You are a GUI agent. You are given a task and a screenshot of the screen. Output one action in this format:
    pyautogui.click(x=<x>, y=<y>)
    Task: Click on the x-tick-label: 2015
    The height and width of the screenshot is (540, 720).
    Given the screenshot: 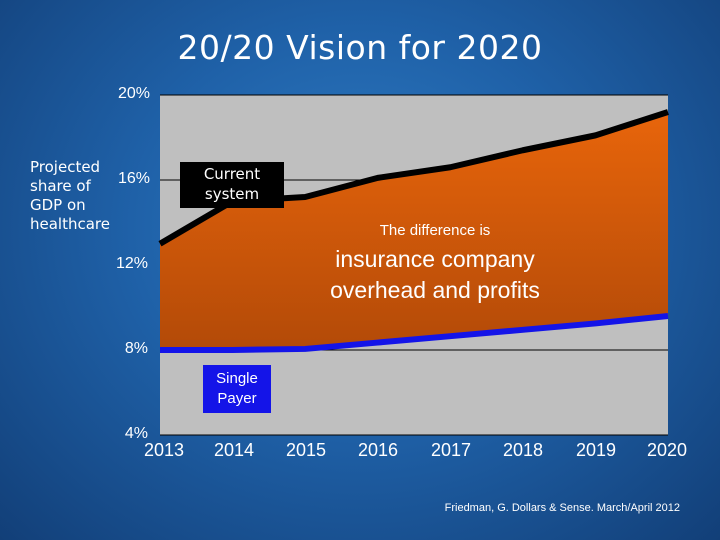 What is the action you would take?
    pyautogui.click(x=306, y=450)
    